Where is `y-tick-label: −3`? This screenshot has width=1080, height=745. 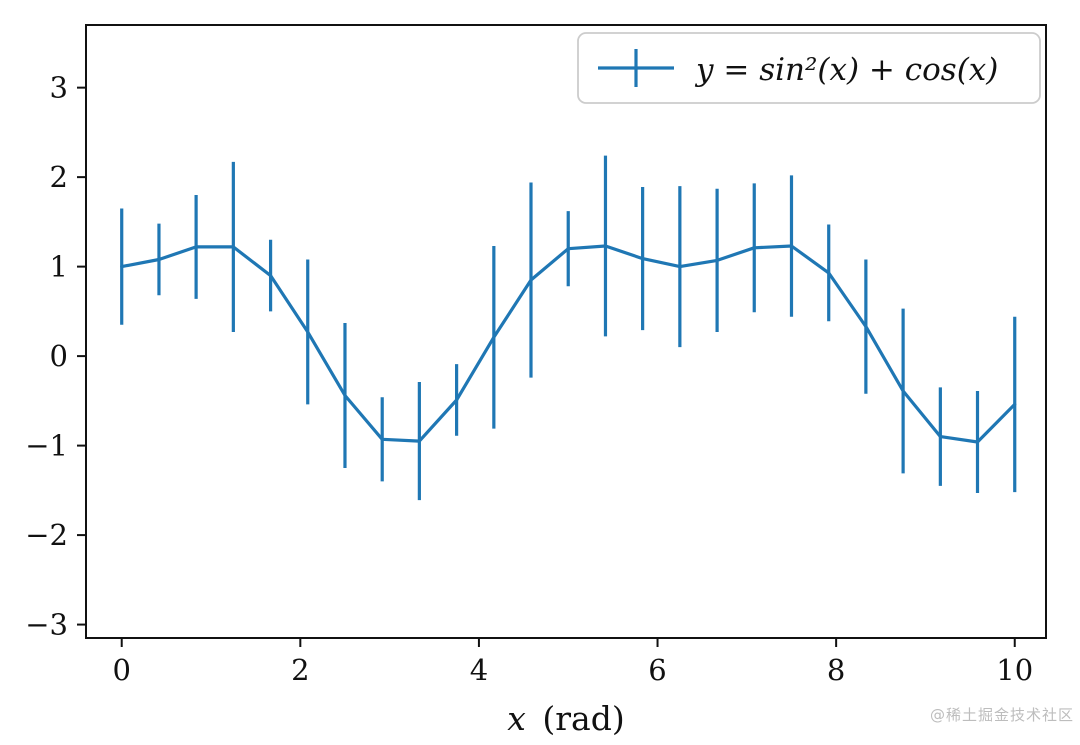
y-tick-label: −3 is located at coordinates (46, 625).